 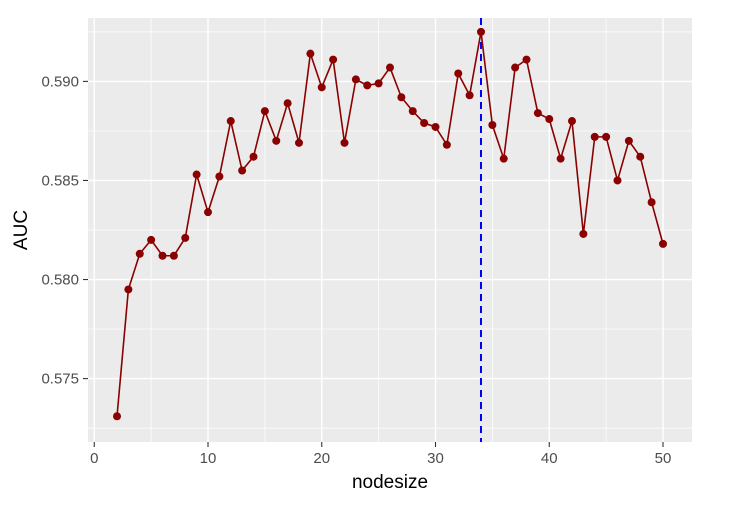 I want to click on x-axis-title: nodesize, so click(x=390, y=482).